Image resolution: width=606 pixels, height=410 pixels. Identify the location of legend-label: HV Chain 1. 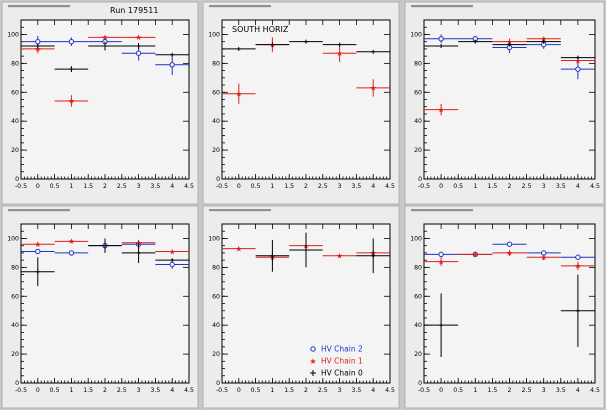
(342, 361).